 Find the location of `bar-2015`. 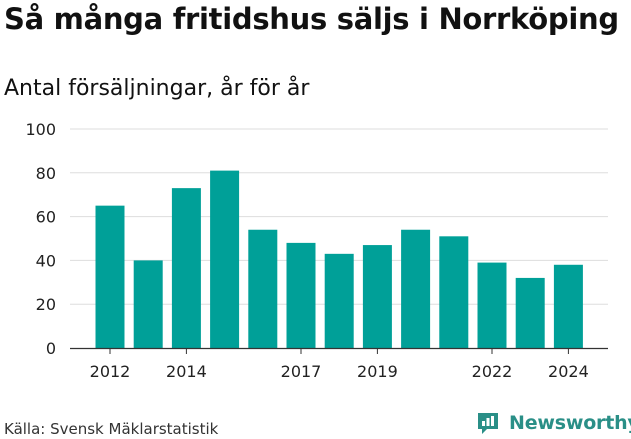

bar-2015 is located at coordinates (225, 259).